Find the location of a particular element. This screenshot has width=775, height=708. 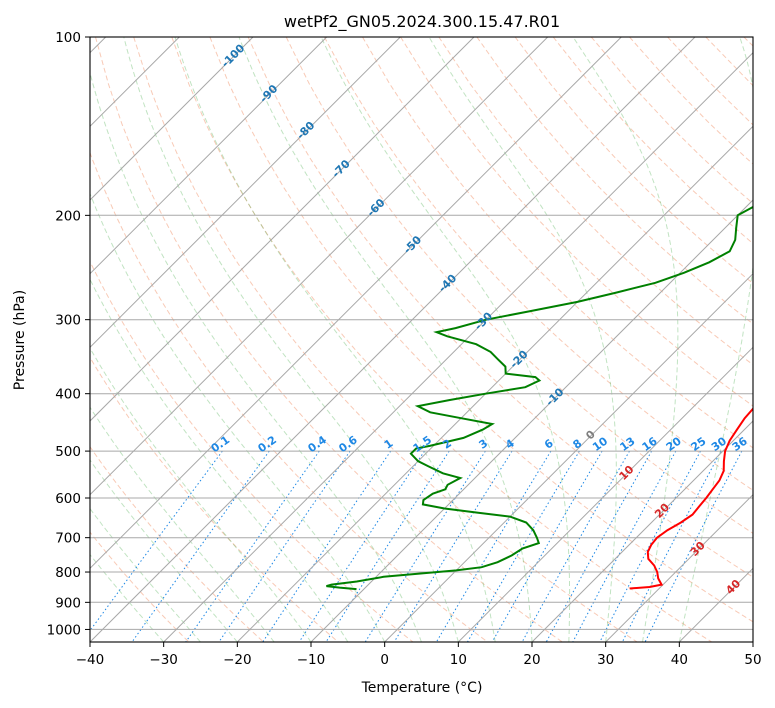

y-tick-label: 600 is located at coordinates (68, 499).